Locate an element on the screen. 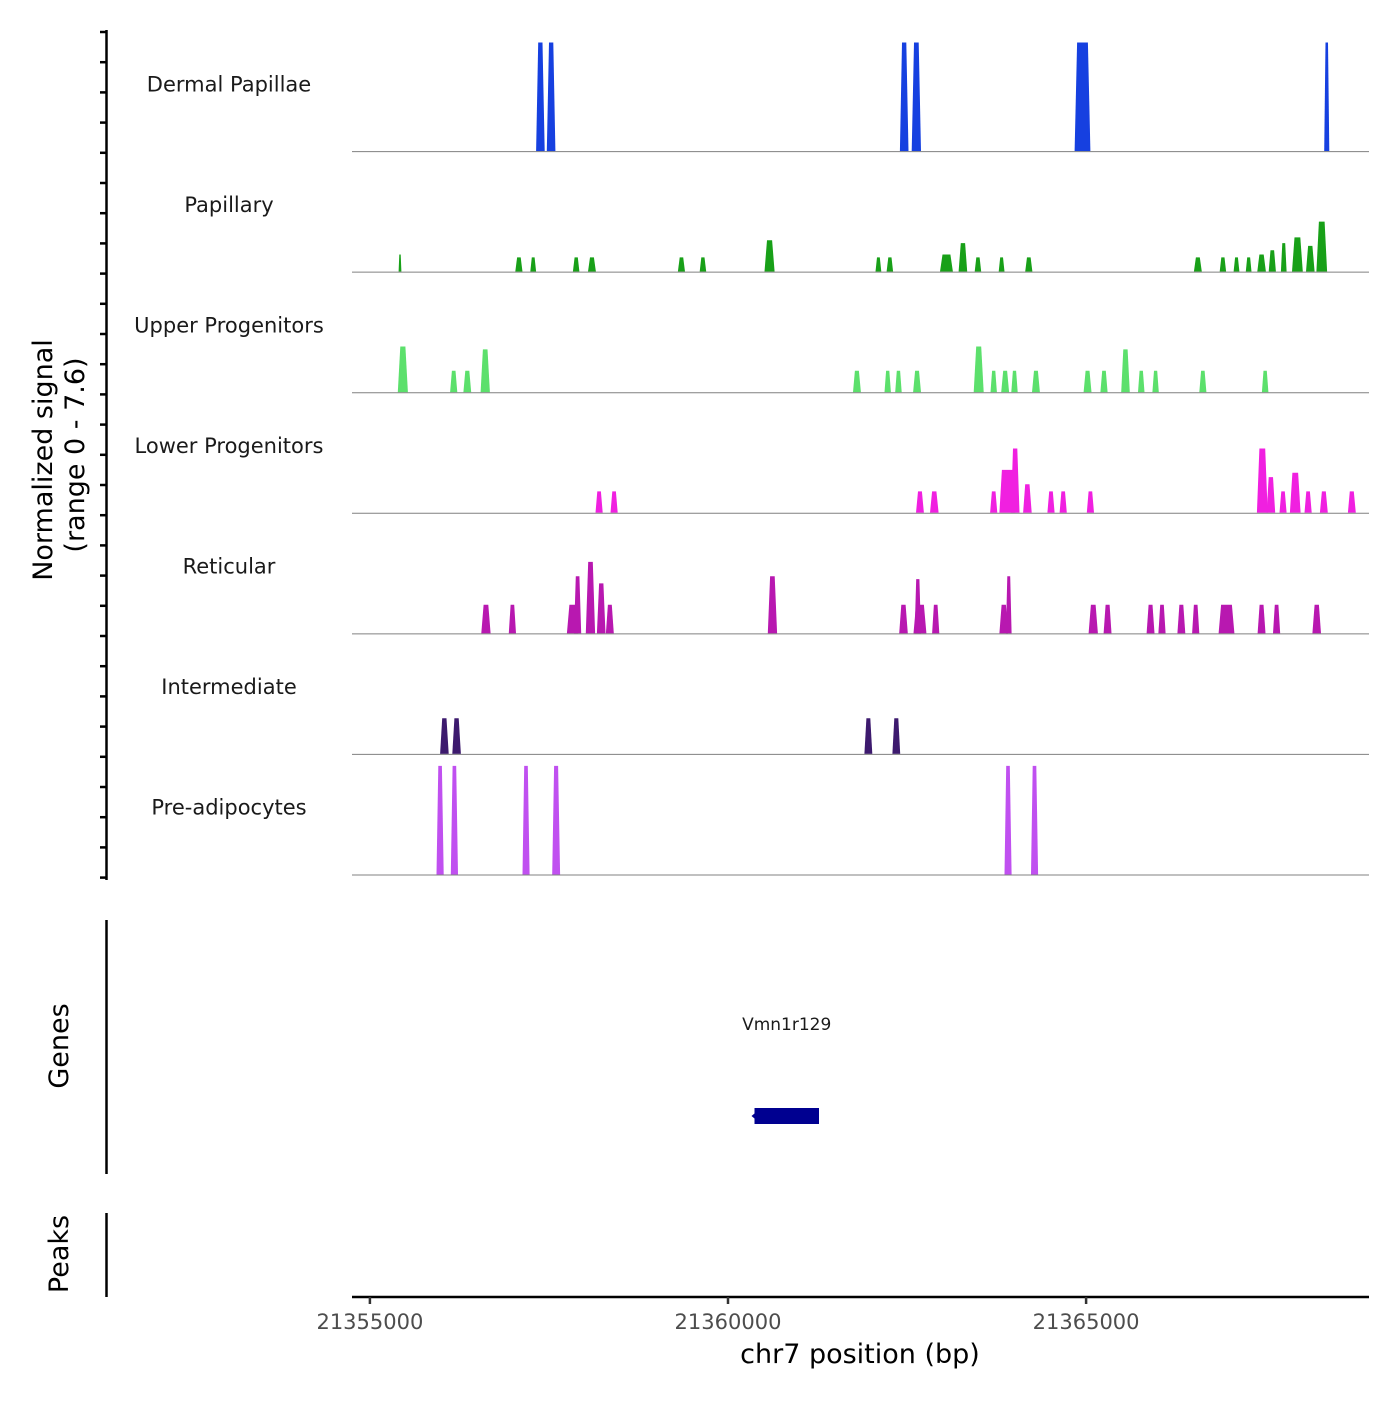  gene-strand-arrow is located at coordinates (754, 1116).